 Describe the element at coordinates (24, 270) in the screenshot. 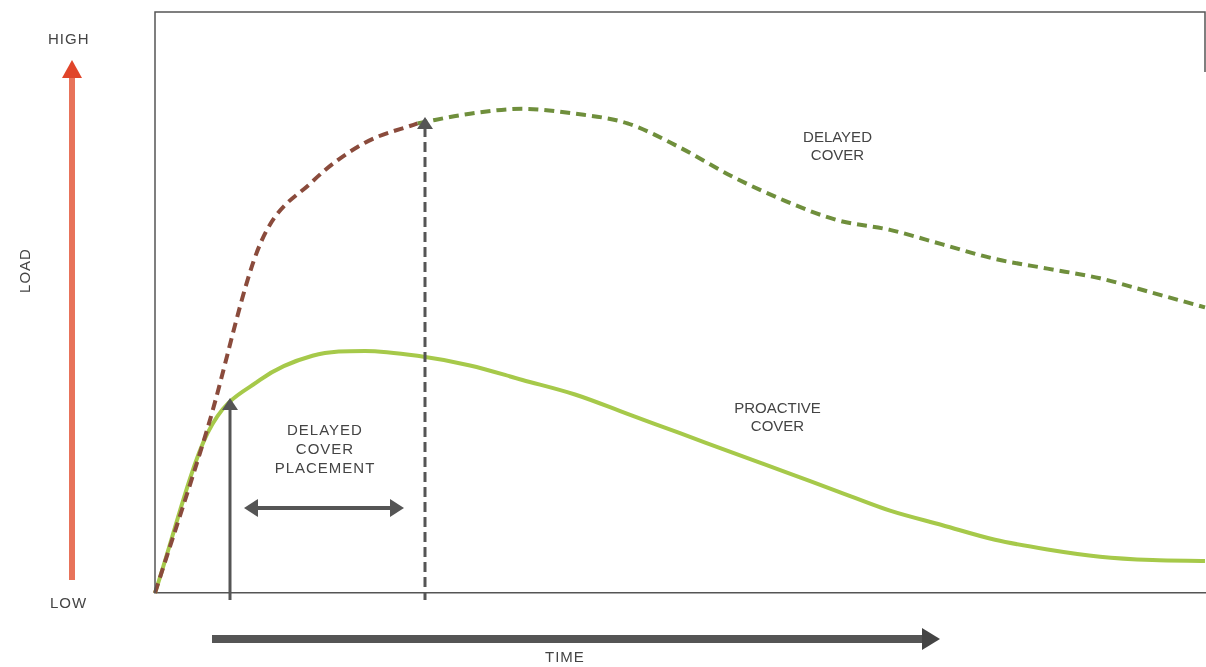

I see `text: LOAD` at that location.